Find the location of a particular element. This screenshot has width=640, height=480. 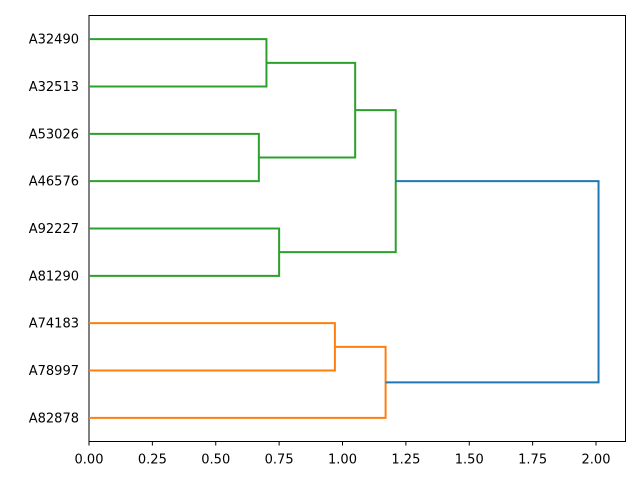

x-tick-label: 0.00 is located at coordinates (89, 460).